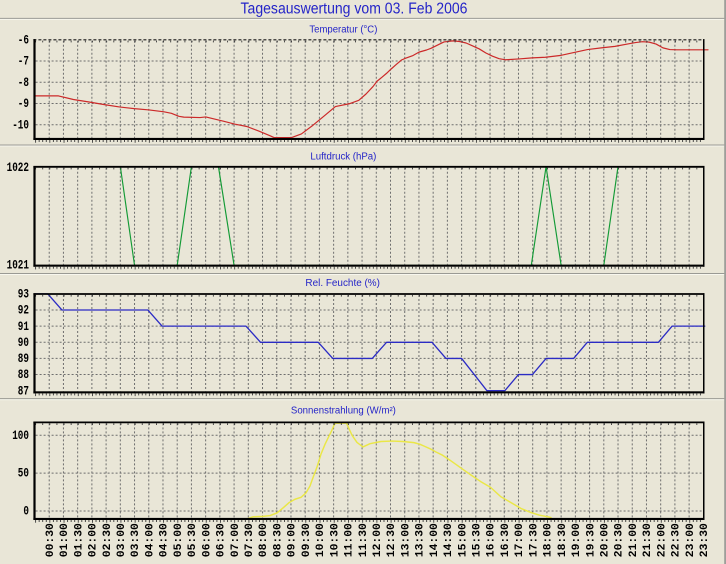 The height and width of the screenshot is (564, 726). What do you see at coordinates (18, 168) in the screenshot?
I see `svg-text: 1022` at bounding box center [18, 168].